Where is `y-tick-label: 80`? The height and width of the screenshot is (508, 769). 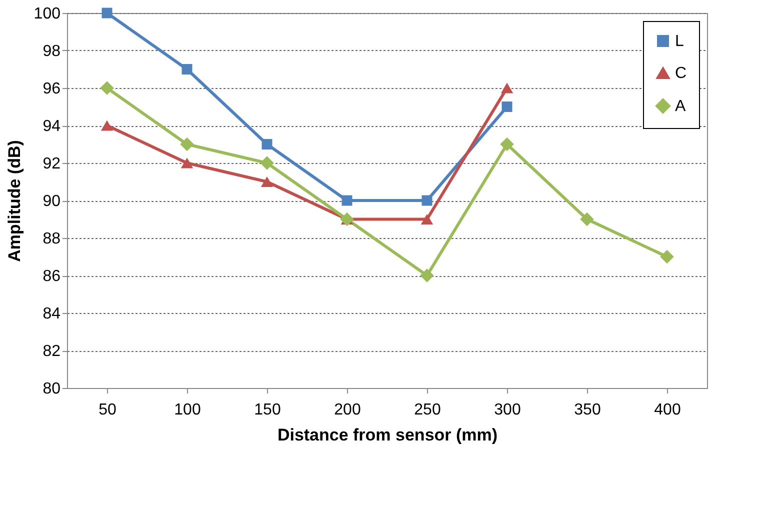
y-tick-label: 80 is located at coordinates (51, 389).